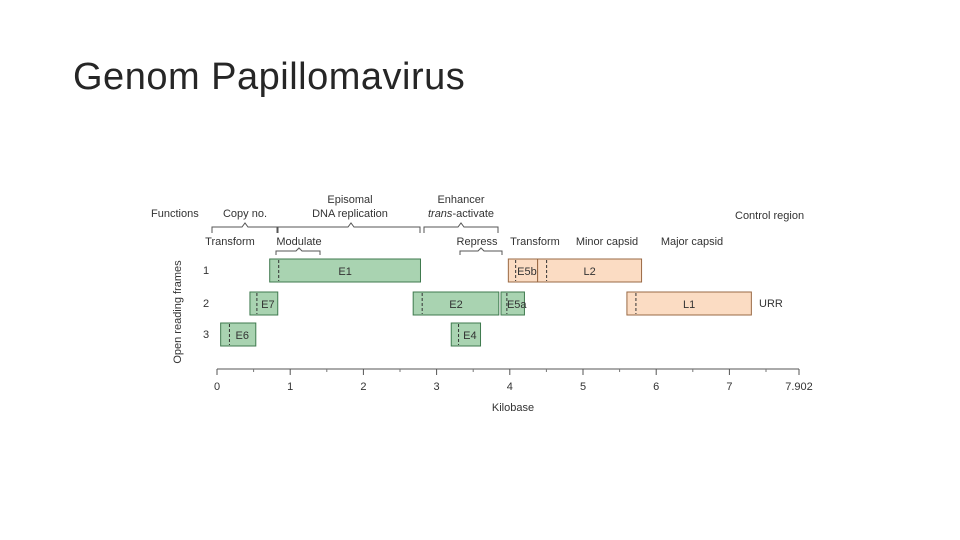 The width and height of the screenshot is (960, 540). I want to click on function-episomal: Episomal, so click(349, 200).